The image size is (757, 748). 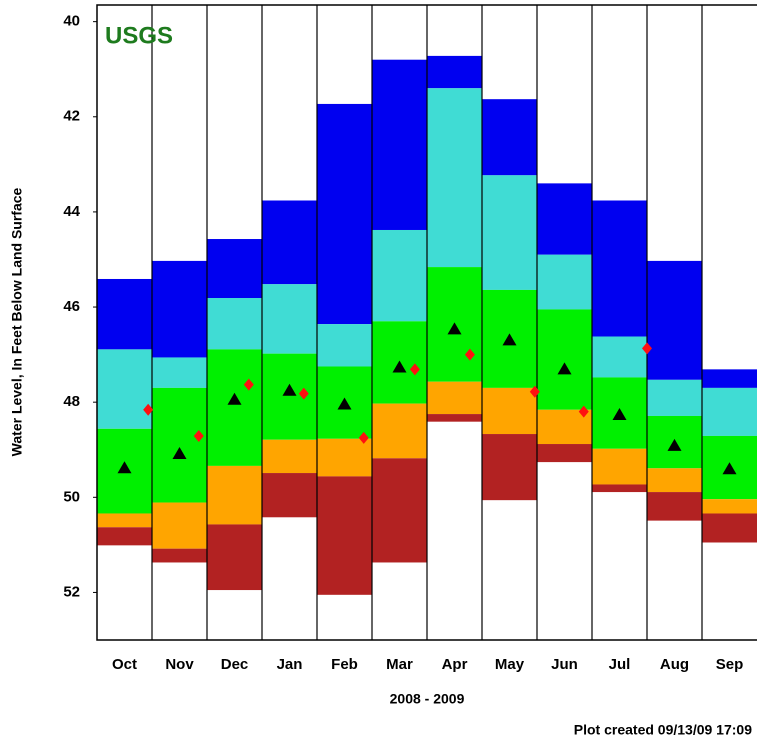 What do you see at coordinates (71, 591) in the screenshot?
I see `y-tick-label: 52` at bounding box center [71, 591].